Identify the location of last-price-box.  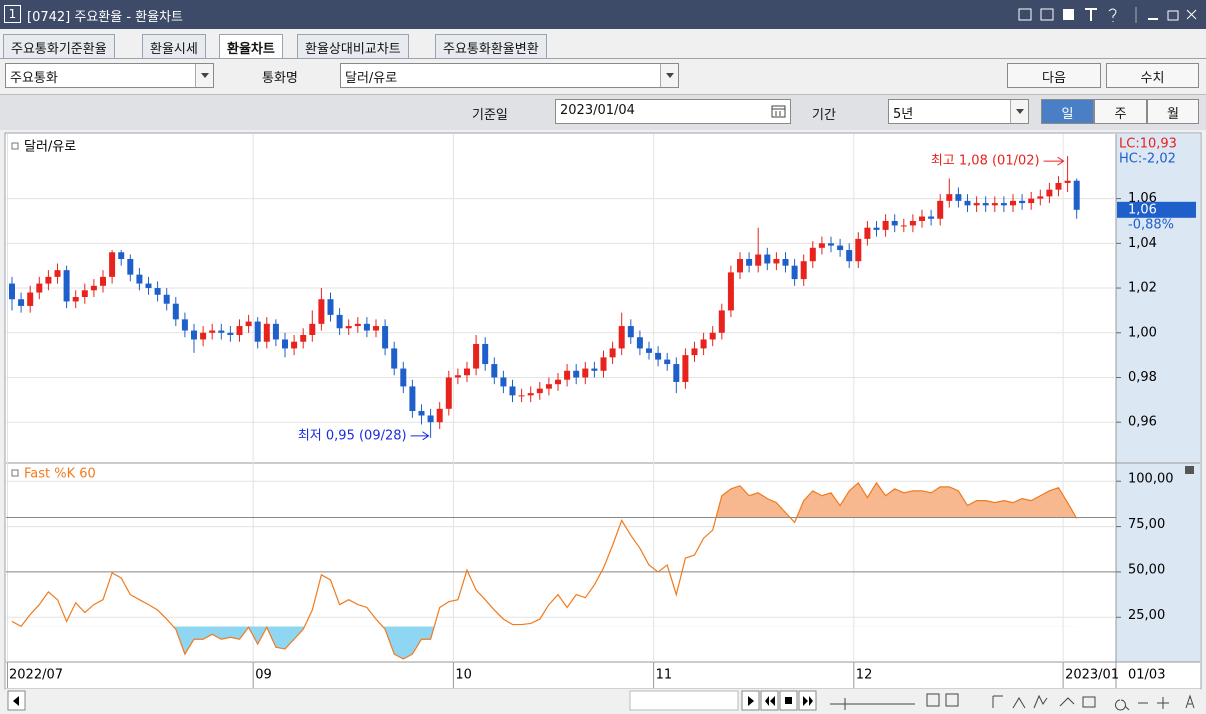
(1156, 209).